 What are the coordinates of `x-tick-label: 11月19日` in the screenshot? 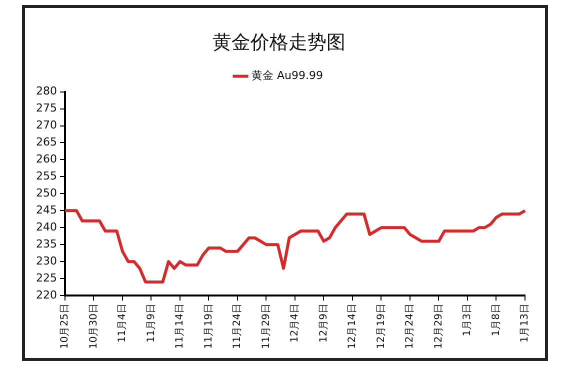 It's located at (208, 327).